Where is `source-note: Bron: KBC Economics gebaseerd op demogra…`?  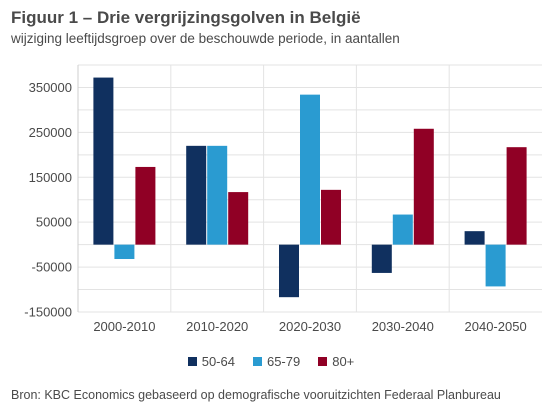 source-note: Bron: KBC Economics gebaseerd op demogra… is located at coordinates (256, 395).